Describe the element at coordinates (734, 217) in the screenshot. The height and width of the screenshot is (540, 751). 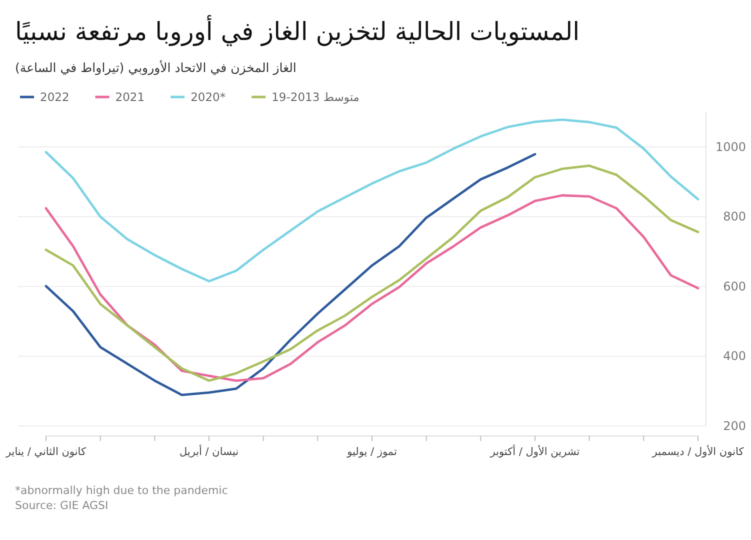
I see `ytick: 800` at that location.